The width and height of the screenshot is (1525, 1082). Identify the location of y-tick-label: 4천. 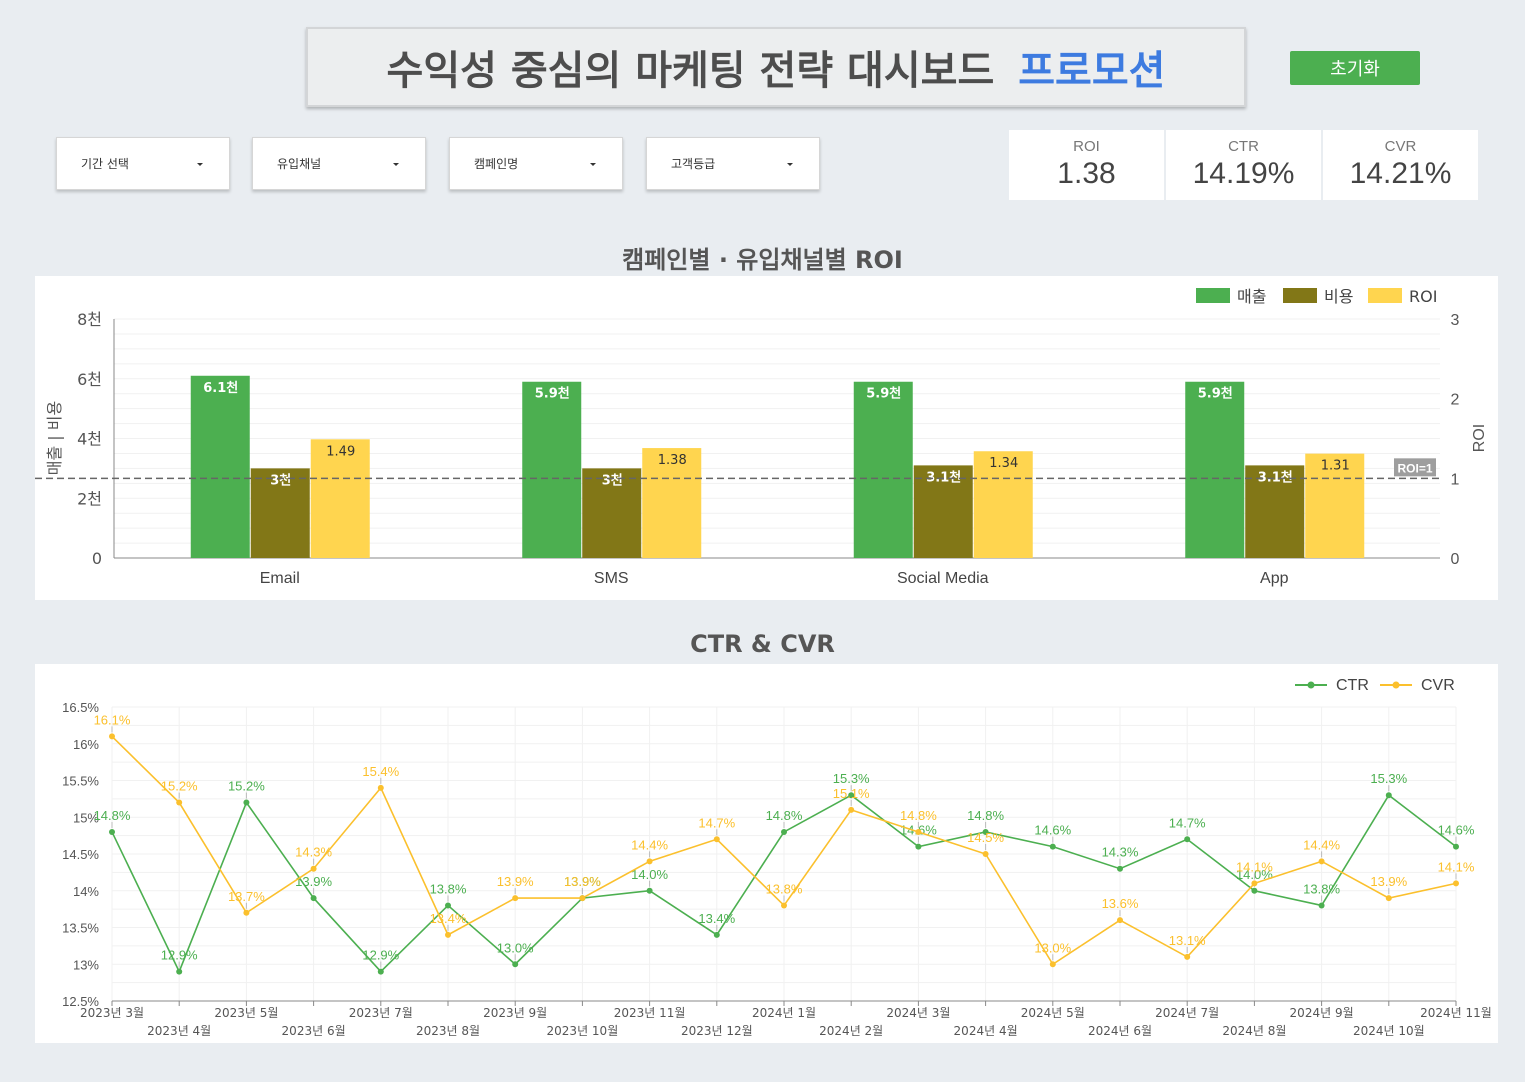
(89, 439).